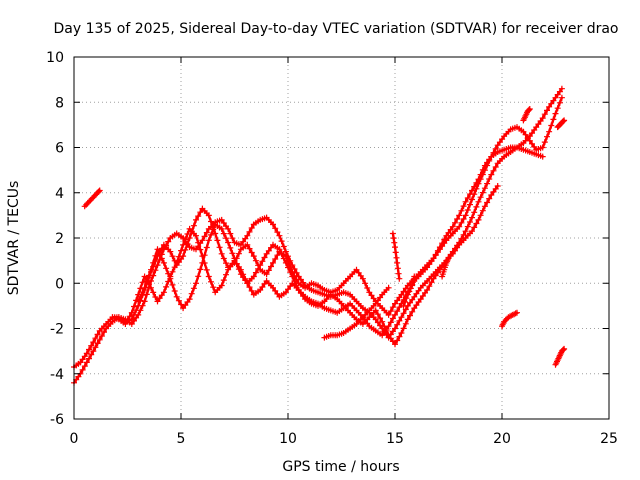 Image resolution: width=640 pixels, height=480 pixels. I want to click on x-axis-label: GPS time / hours, so click(340, 467).